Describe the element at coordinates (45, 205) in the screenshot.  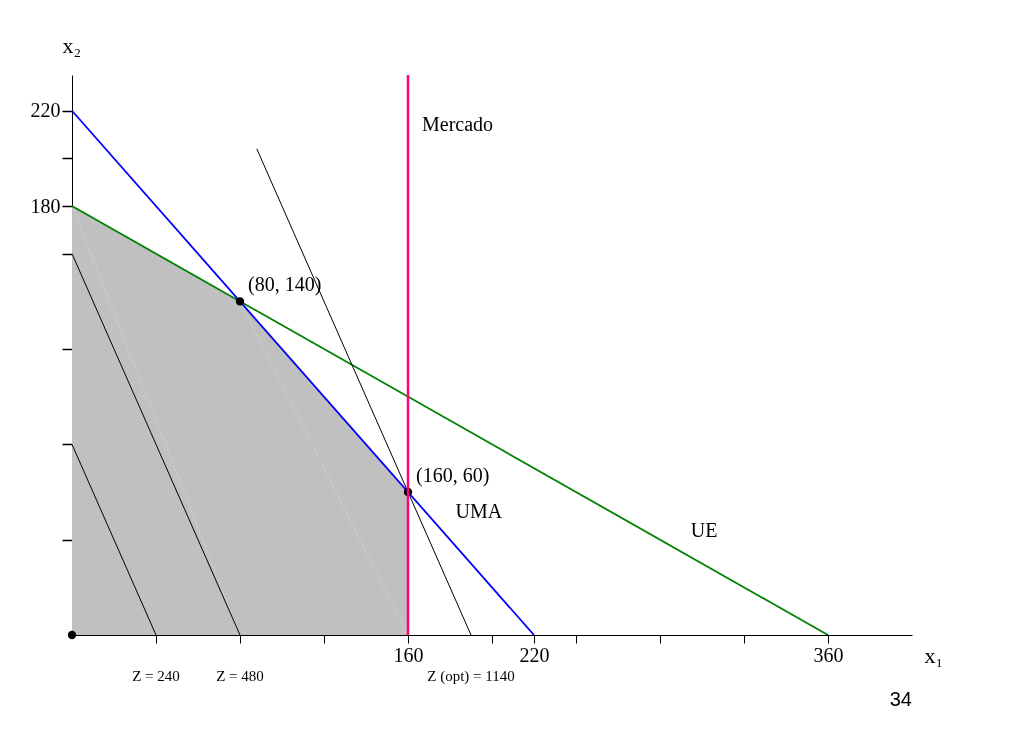
I see `y-tick-label: 180` at that location.